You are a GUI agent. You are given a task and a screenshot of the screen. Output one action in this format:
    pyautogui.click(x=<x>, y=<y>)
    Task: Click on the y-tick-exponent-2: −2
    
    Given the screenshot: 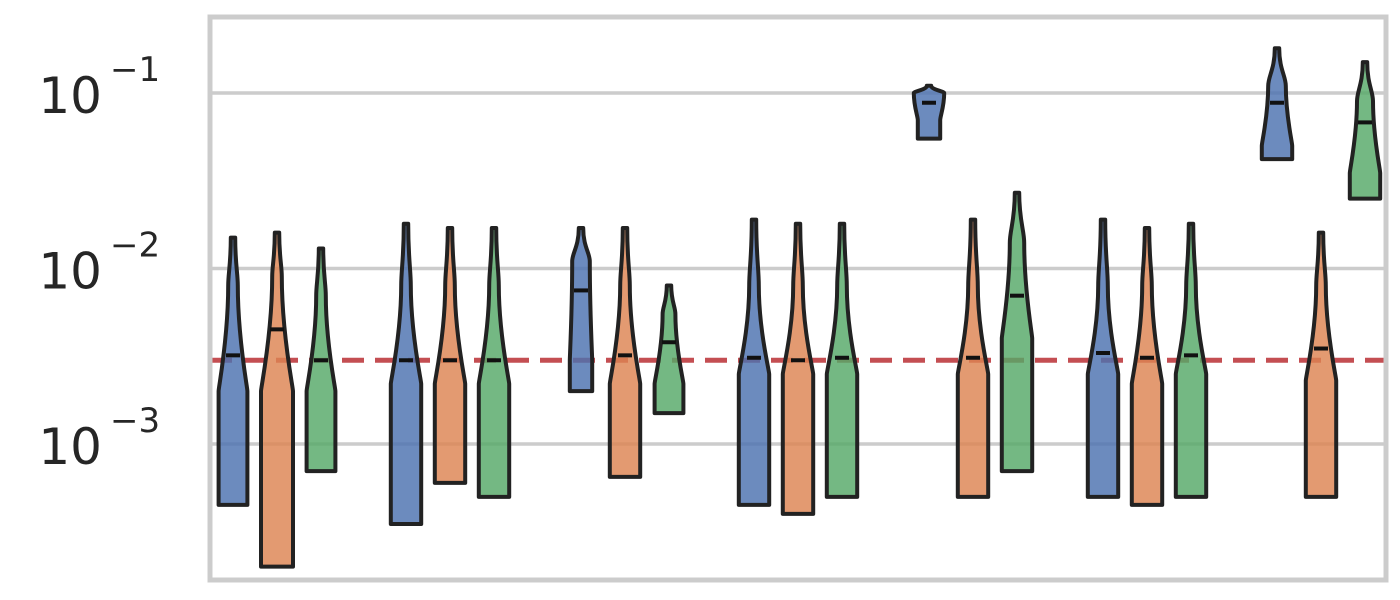 What is the action you would take?
    pyautogui.click(x=135, y=246)
    